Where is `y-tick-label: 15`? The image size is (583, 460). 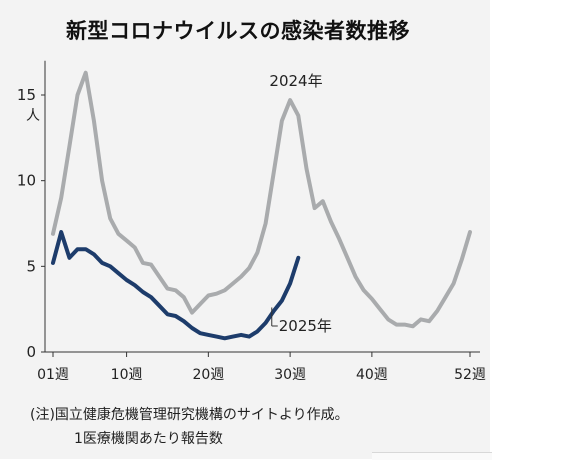 y-tick-label: 15 is located at coordinates (26, 95).